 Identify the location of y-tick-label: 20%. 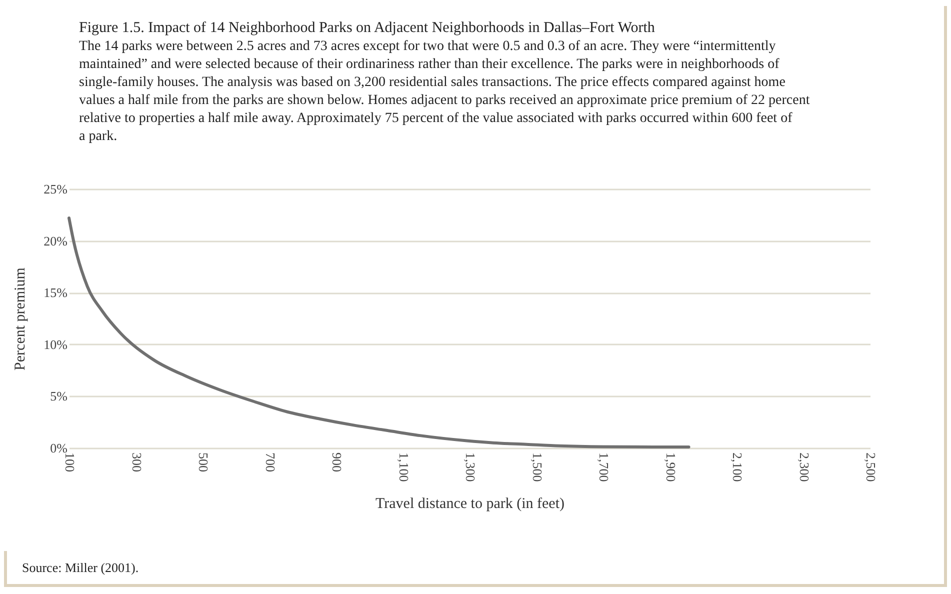
(56, 240).